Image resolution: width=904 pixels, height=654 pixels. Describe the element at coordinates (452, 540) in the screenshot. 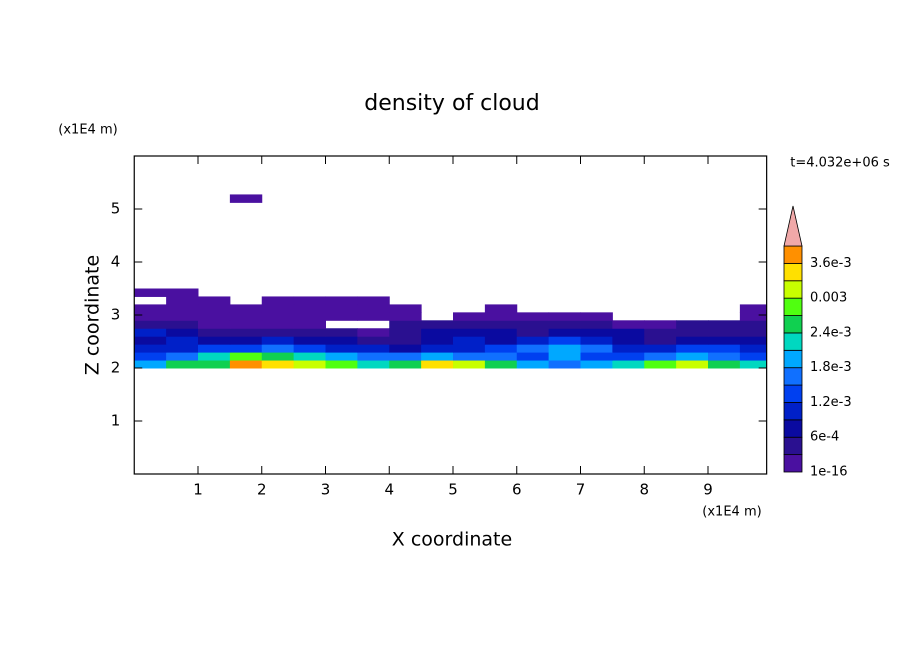

I see `x-axis-label: X coordinate` at that location.